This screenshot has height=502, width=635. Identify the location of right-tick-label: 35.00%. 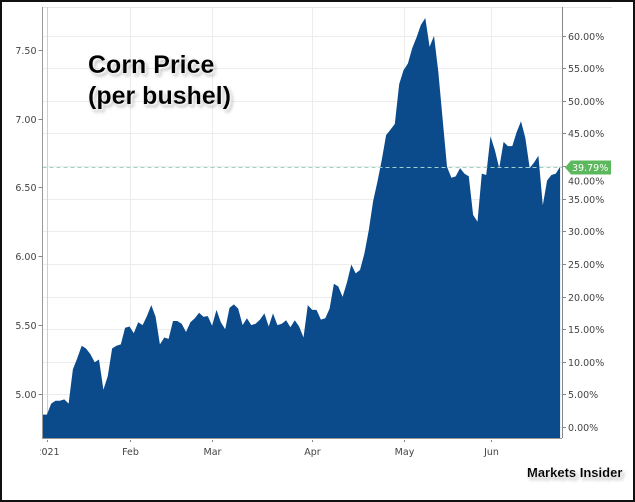
(586, 200).